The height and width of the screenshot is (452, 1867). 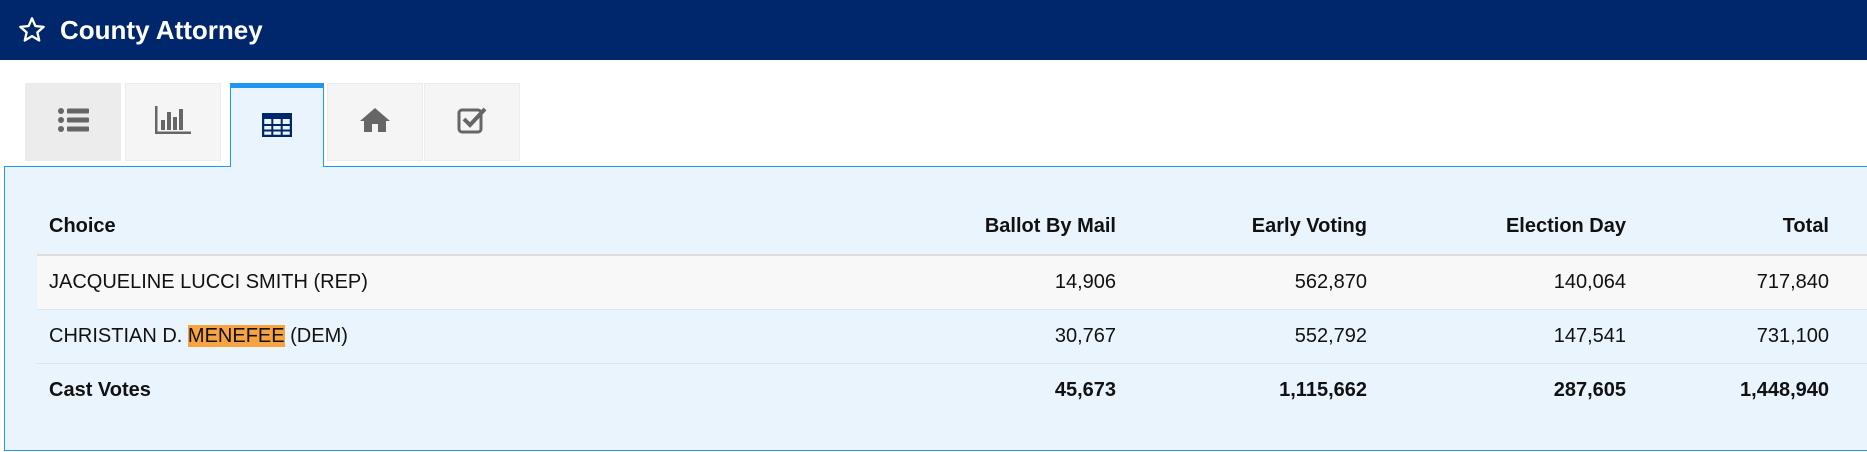 What do you see at coordinates (437, 282) in the screenshot?
I see `choice-cell: JACQUELINE LUCCI SMITH (REP)` at bounding box center [437, 282].